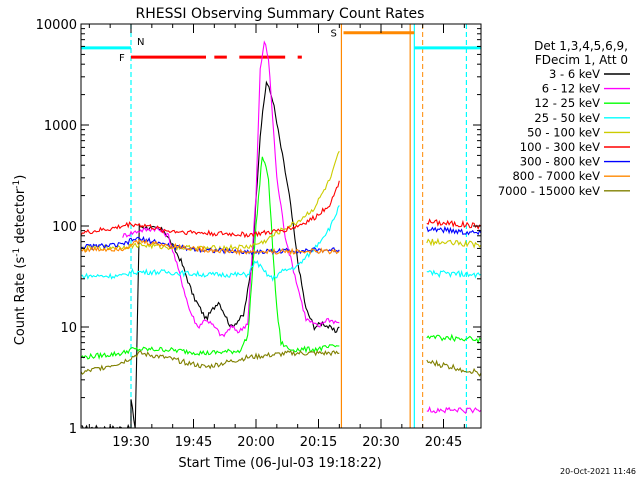 This screenshot has width=640, height=480. What do you see at coordinates (549, 191) in the screenshot?
I see `legend-entry-label: 7000 - 15000 keV` at bounding box center [549, 191].